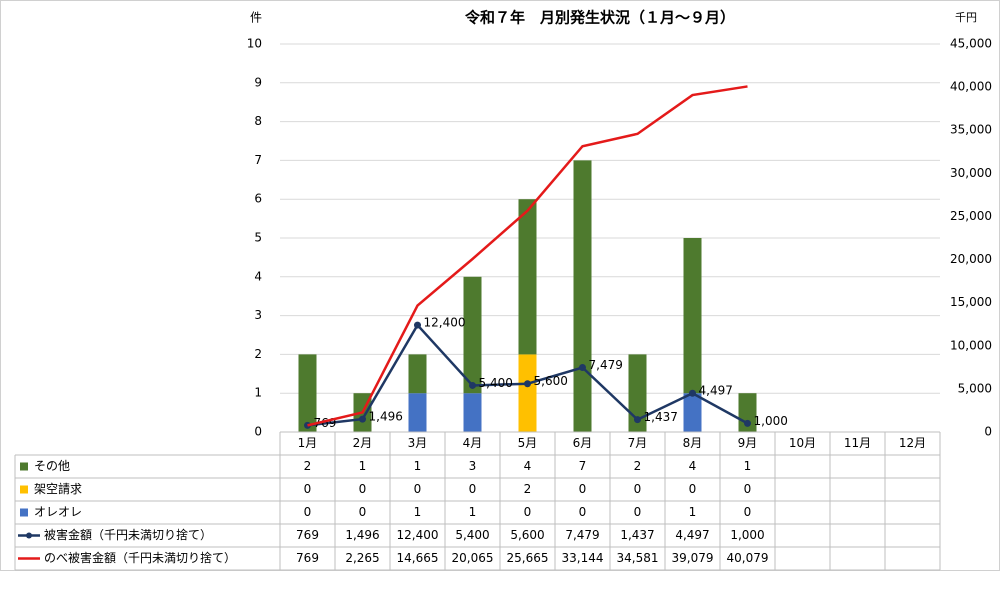 Image resolution: width=1000 pixels, height=610 pixels. I want to click on x-tick-label: 12月, so click(912, 443).